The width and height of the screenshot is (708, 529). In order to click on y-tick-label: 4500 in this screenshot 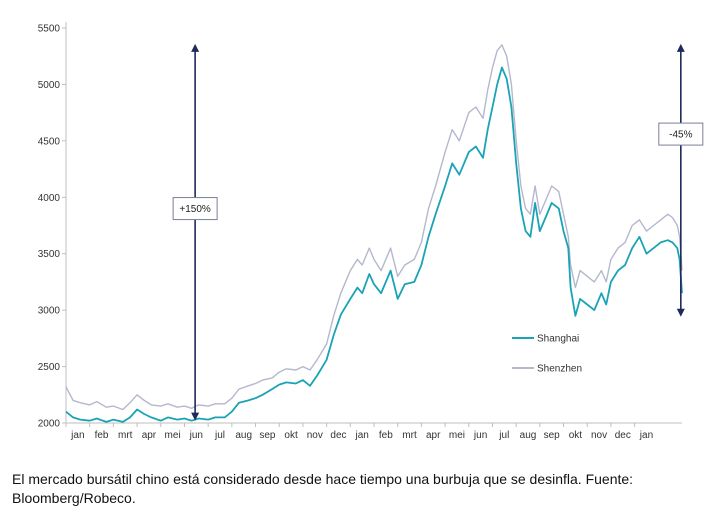, I will do `click(49, 141)`.